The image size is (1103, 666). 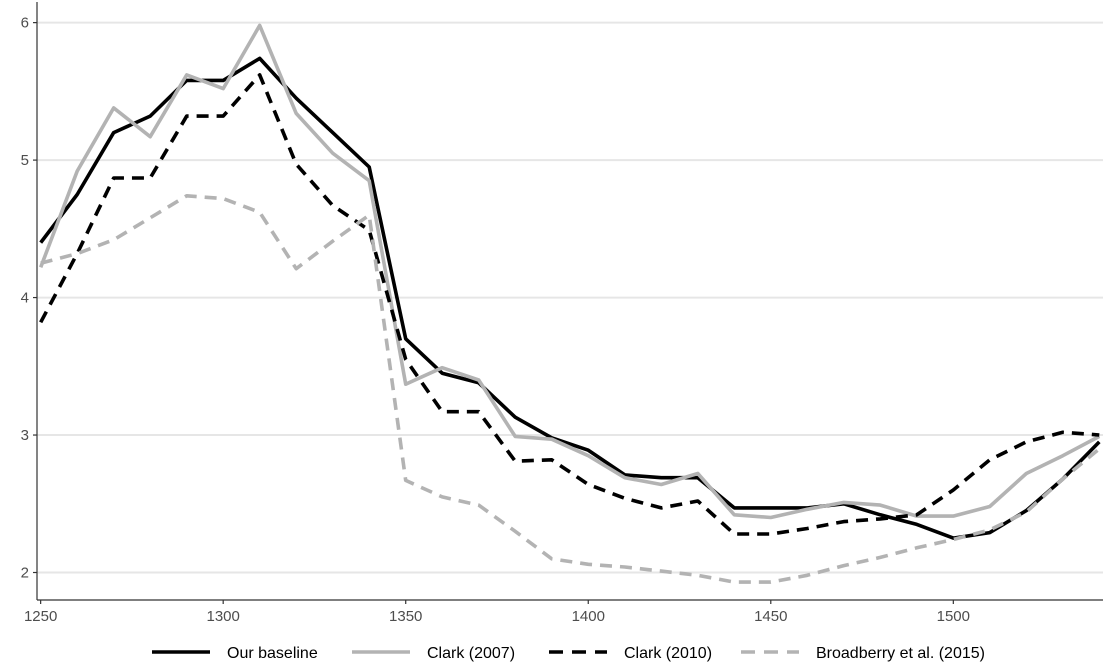 What do you see at coordinates (25, 435) in the screenshot?
I see `y-tick-label: 3` at bounding box center [25, 435].